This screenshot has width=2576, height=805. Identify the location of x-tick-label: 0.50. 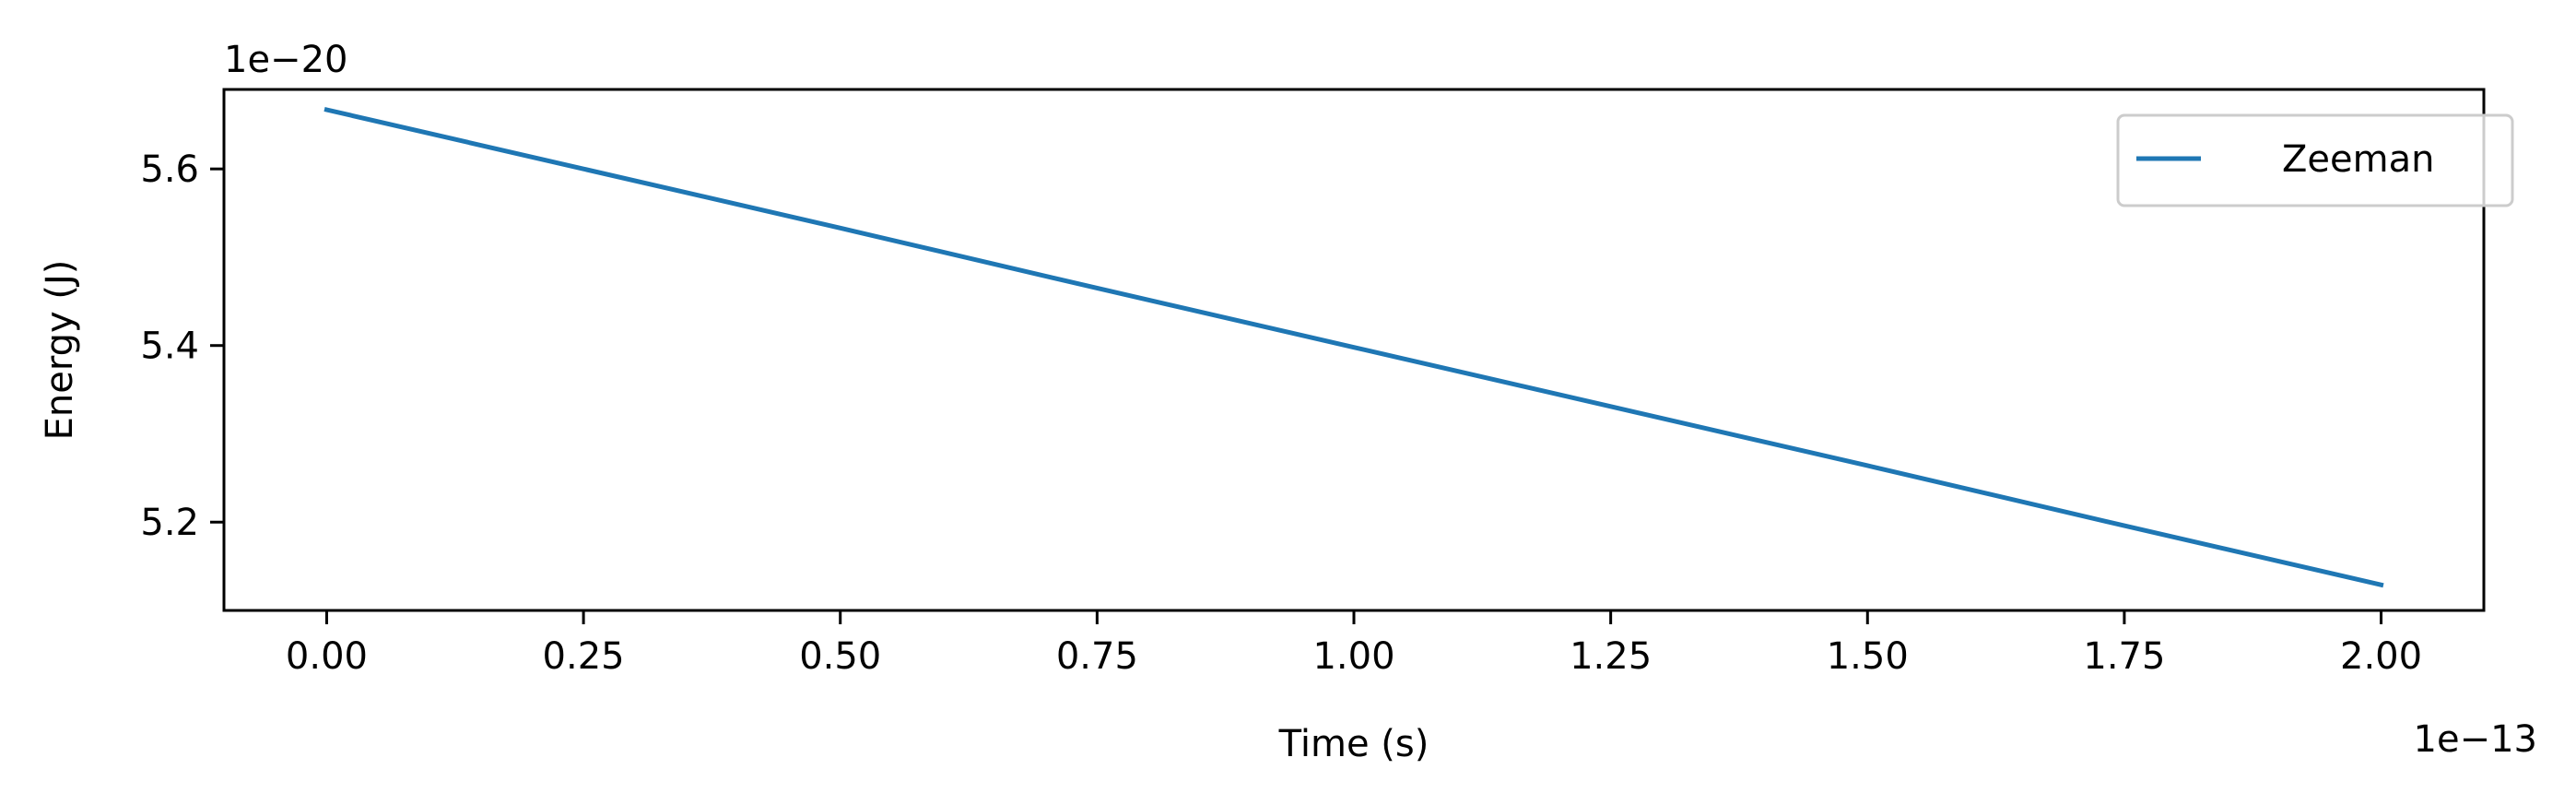
(840, 656).